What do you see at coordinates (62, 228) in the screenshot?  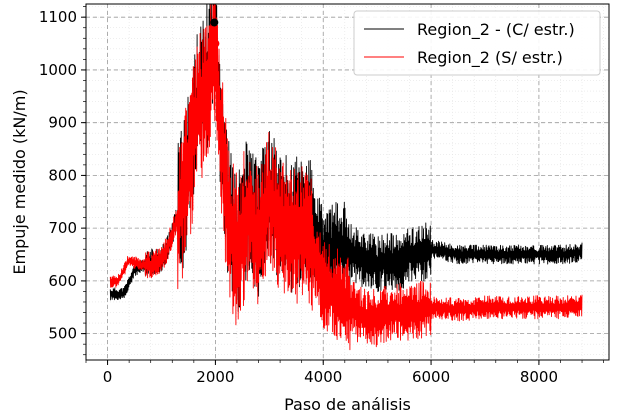 I see `y-tick-label: 700` at bounding box center [62, 228].